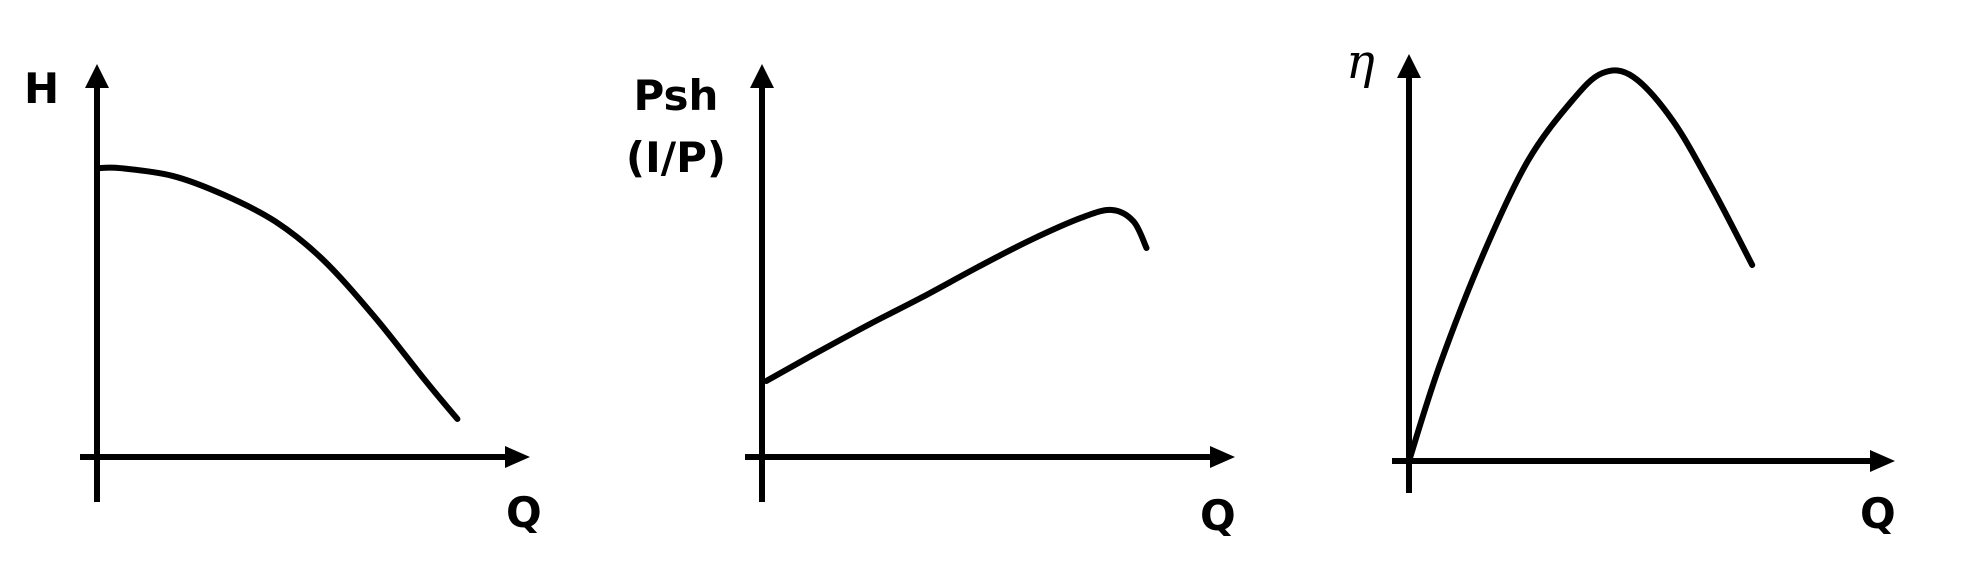  Describe the element at coordinates (956, 295) in the screenshot. I see `shaft-power-curve` at that location.